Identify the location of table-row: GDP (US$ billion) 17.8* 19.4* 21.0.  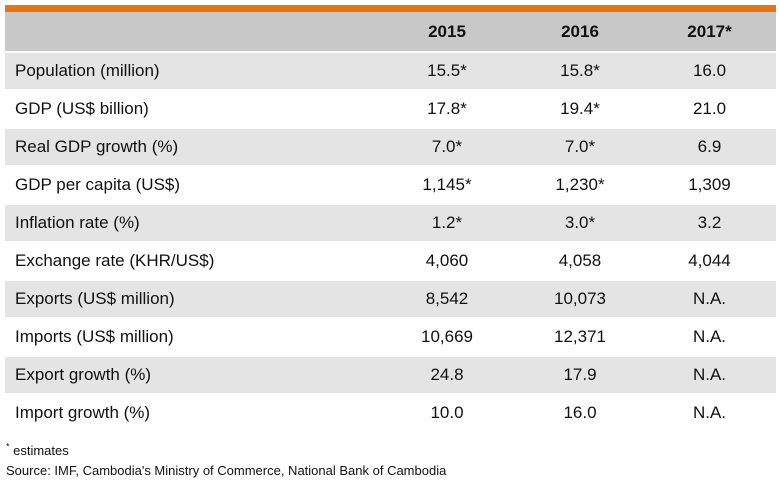
(390, 108).